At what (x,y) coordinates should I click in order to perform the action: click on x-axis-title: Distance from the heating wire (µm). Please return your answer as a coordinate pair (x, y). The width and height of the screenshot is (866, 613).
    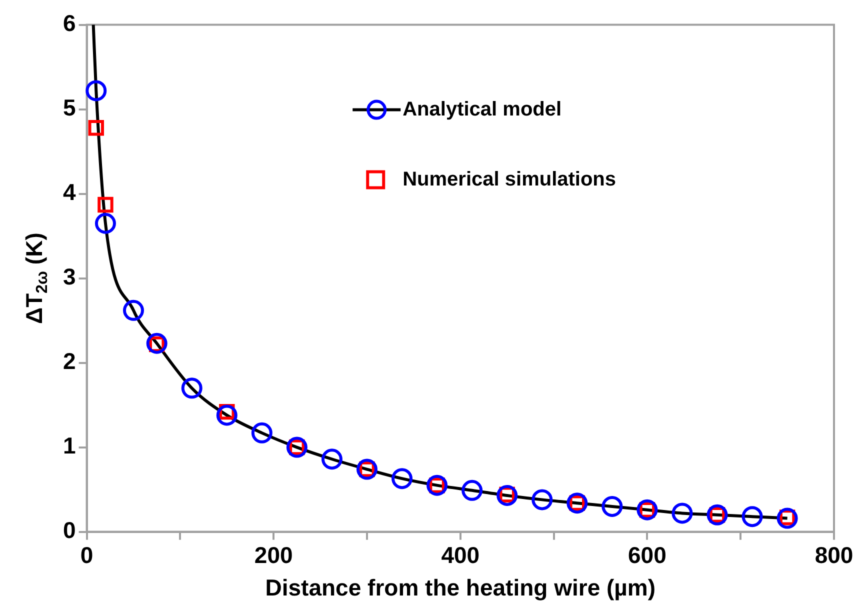
    Looking at the image, I should click on (460, 587).